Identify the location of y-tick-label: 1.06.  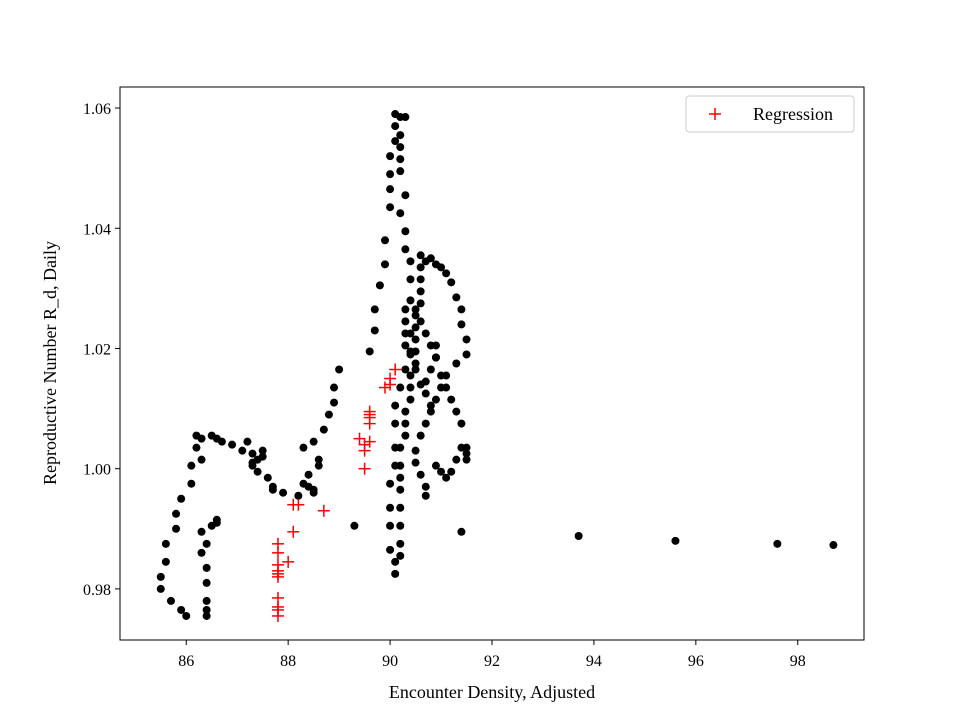
(97, 109).